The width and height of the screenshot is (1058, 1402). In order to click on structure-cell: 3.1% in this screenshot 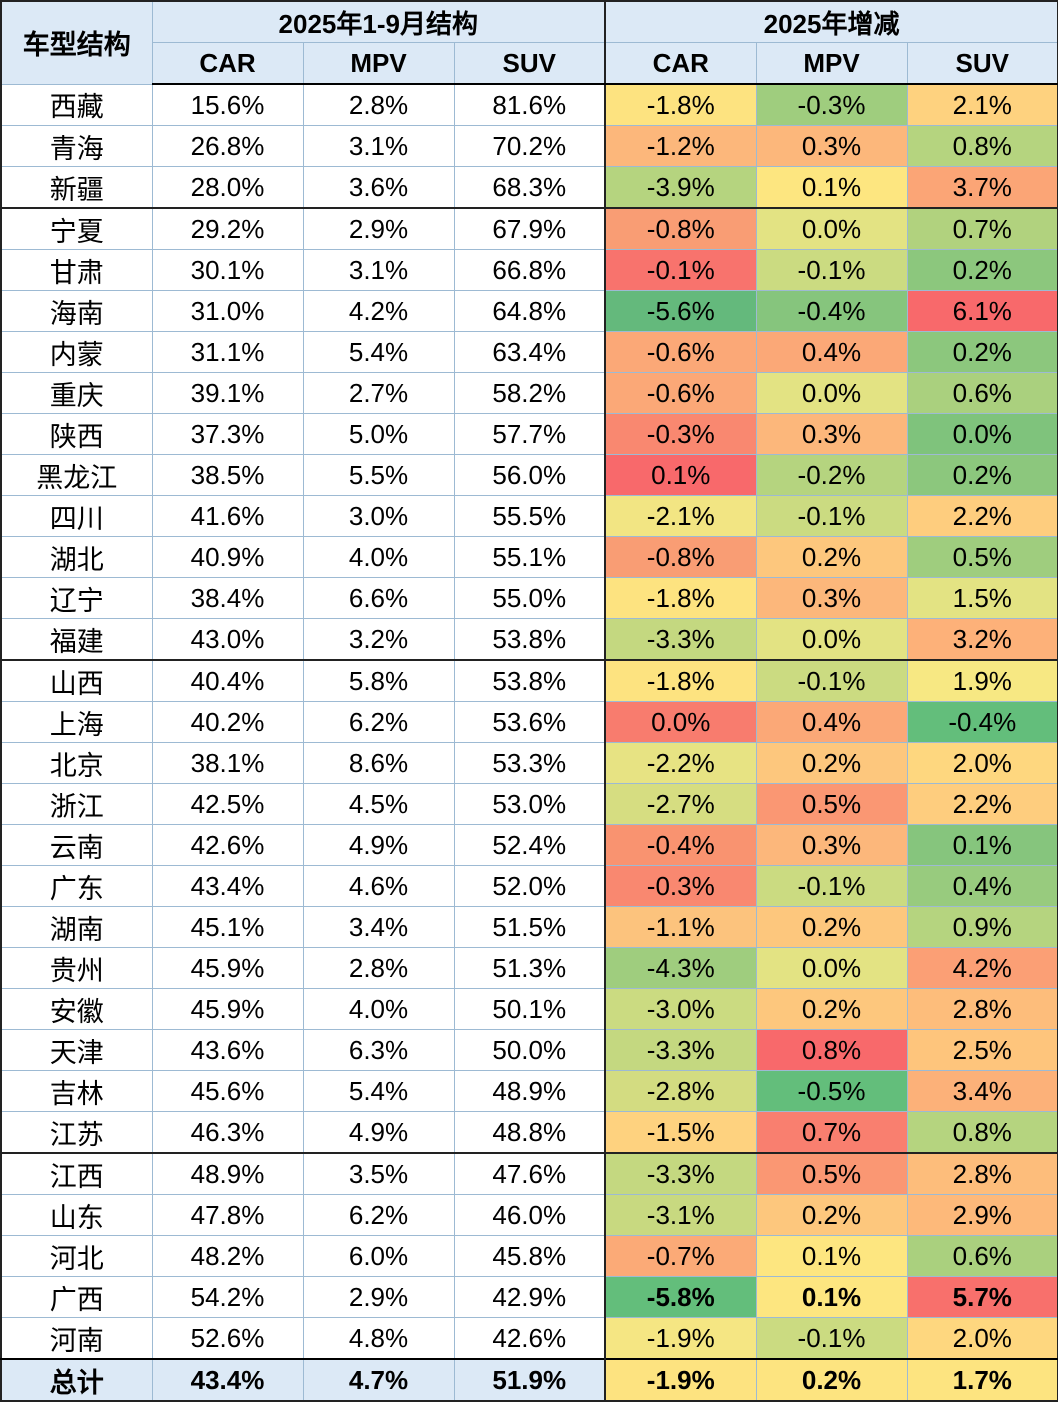, I will do `click(378, 146)`.